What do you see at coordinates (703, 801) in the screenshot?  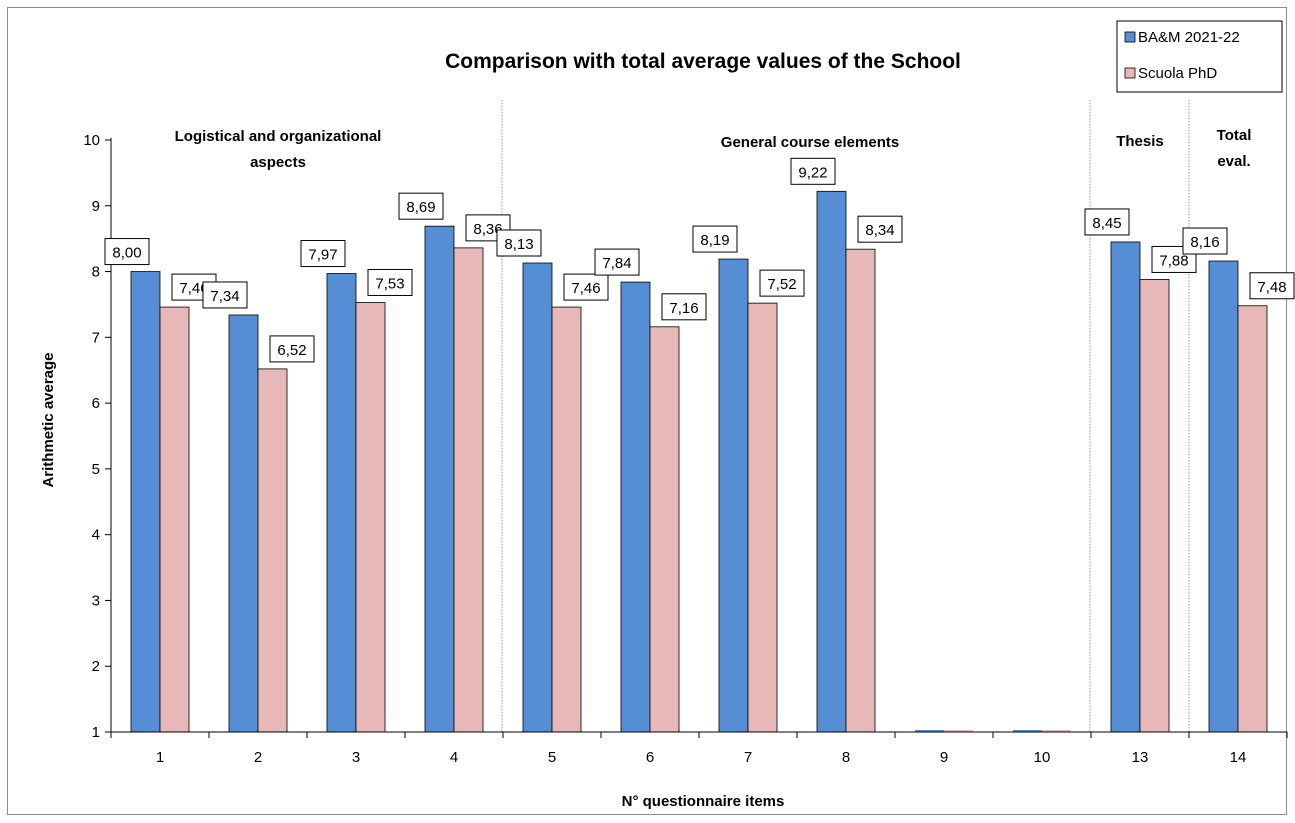 I see `x-axis-title: N° questionnaire items` at bounding box center [703, 801].